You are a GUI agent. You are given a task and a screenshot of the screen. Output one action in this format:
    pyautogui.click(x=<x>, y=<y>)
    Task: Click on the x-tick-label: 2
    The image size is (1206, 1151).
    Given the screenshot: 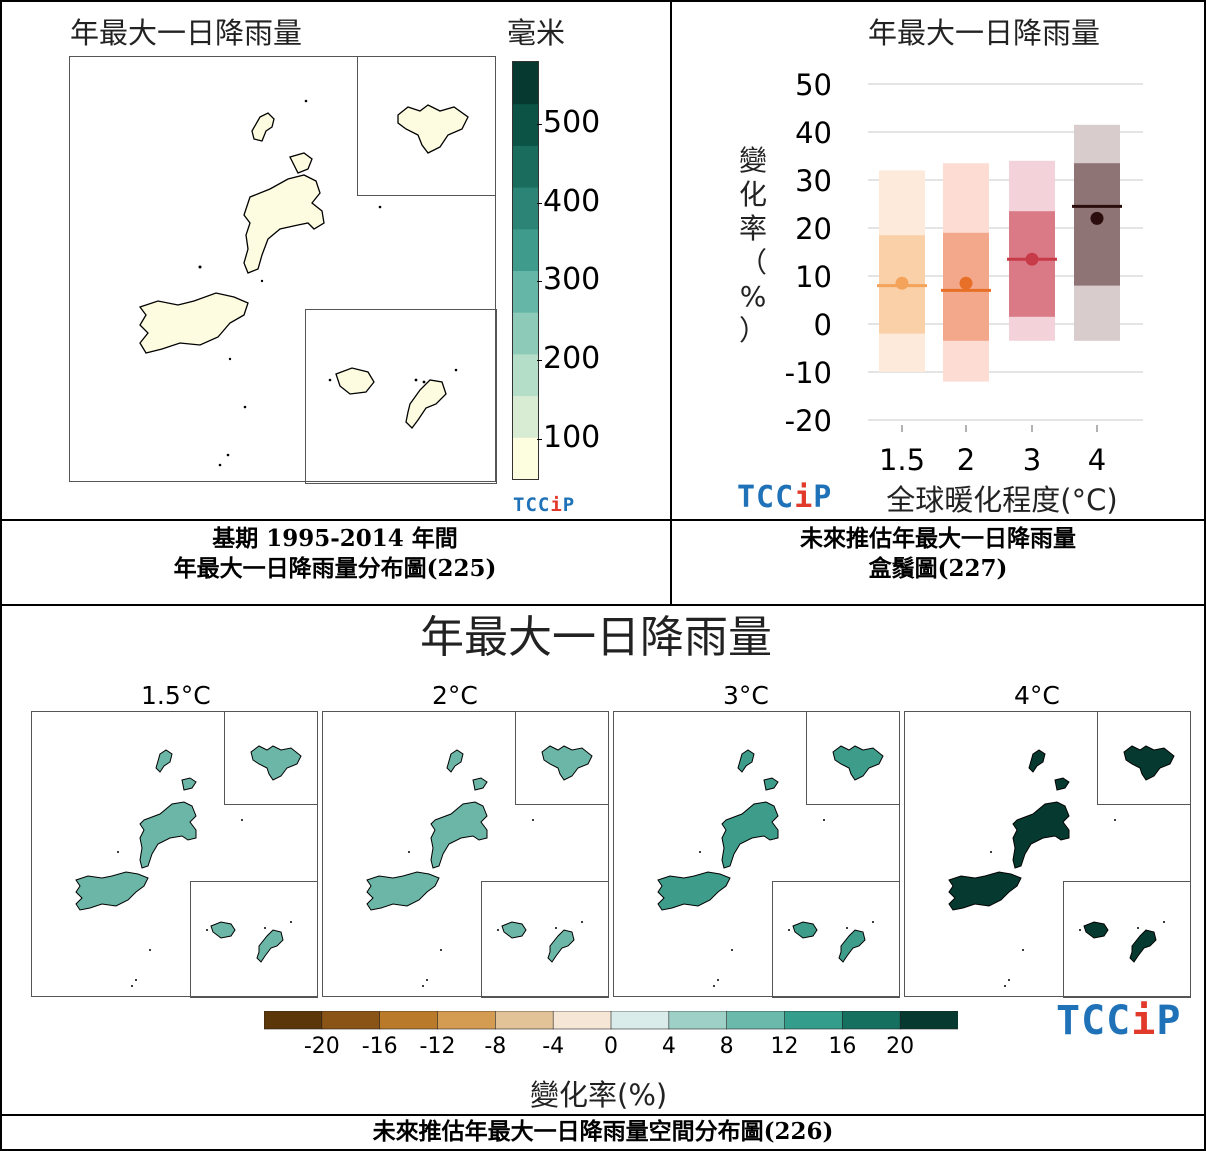 What is the action you would take?
    pyautogui.click(x=966, y=460)
    